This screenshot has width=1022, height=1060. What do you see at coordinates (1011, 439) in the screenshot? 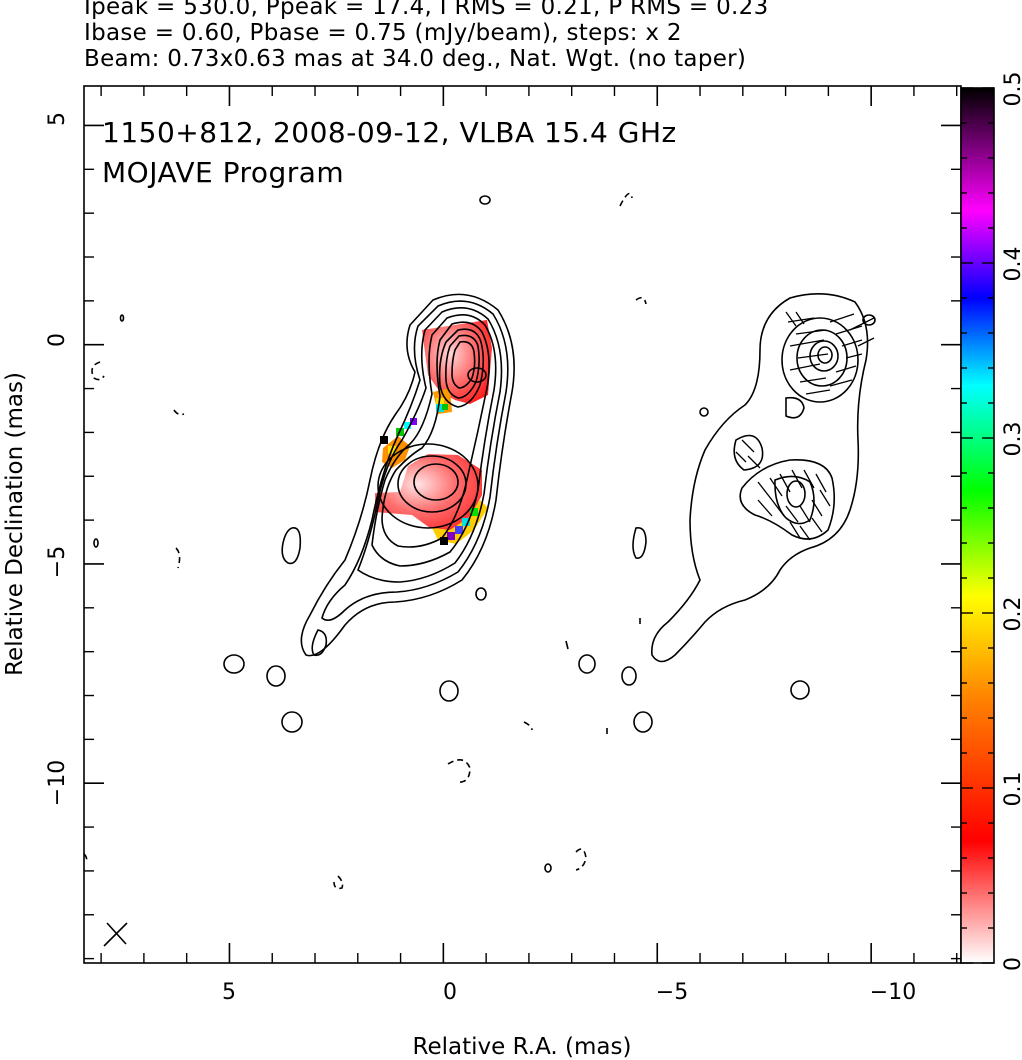
I see `colorbar-tick-label: 0.3` at bounding box center [1011, 439].